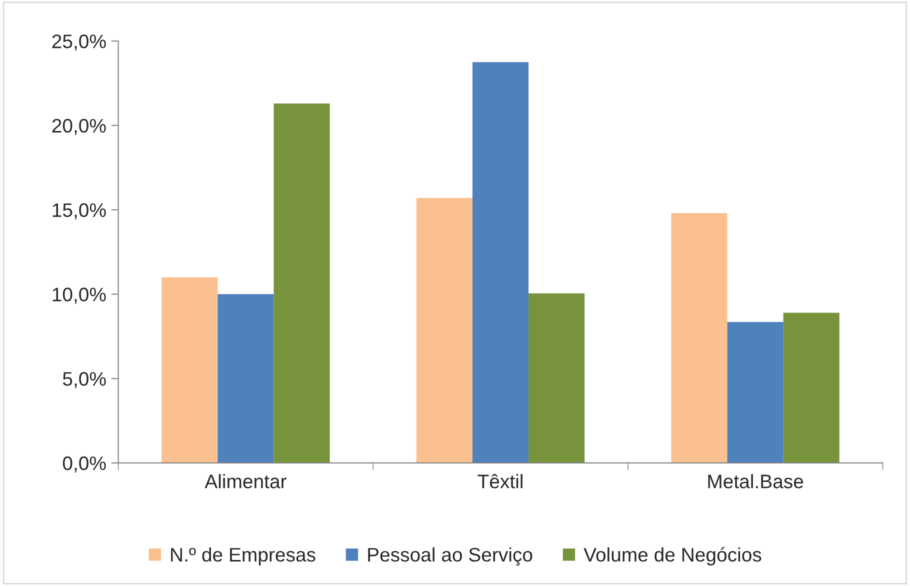 The image size is (910, 586). Describe the element at coordinates (84, 380) in the screenshot. I see `y-tick-label: 5,0%` at that location.